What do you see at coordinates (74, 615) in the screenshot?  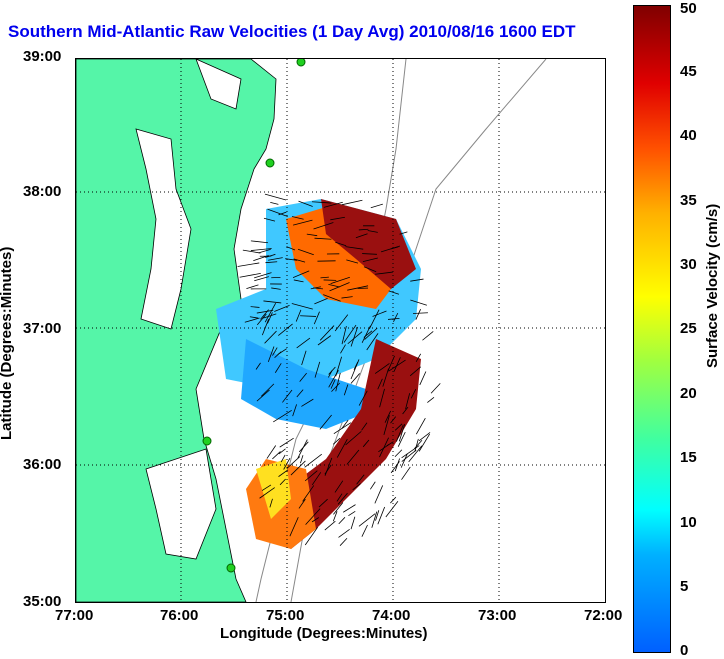 I see `x-tick: 77:00` at bounding box center [74, 615].